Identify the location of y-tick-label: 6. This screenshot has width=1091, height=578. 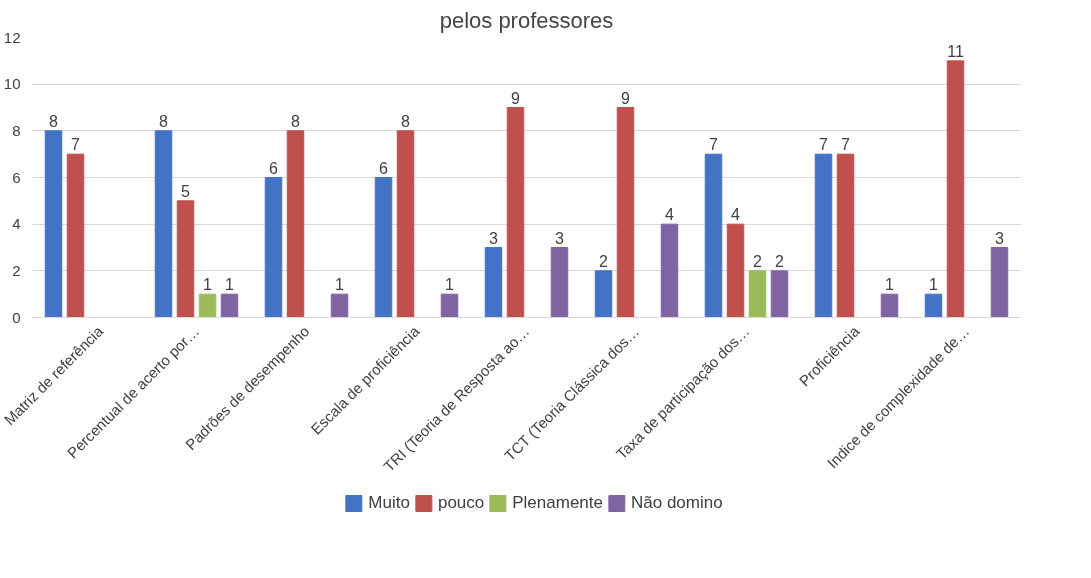
(16, 177).